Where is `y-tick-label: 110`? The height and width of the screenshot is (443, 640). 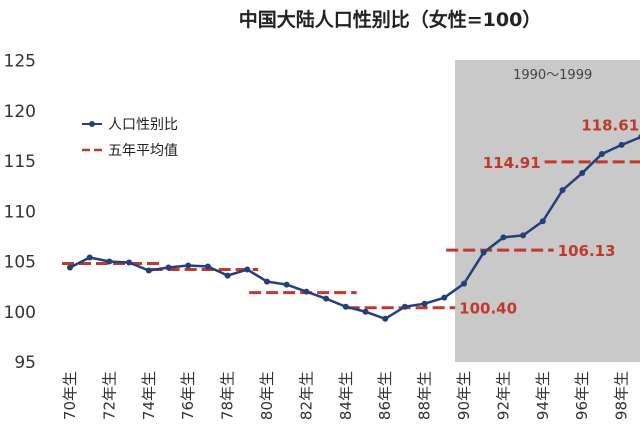
y-tick-label: 110 is located at coordinates (20, 212).